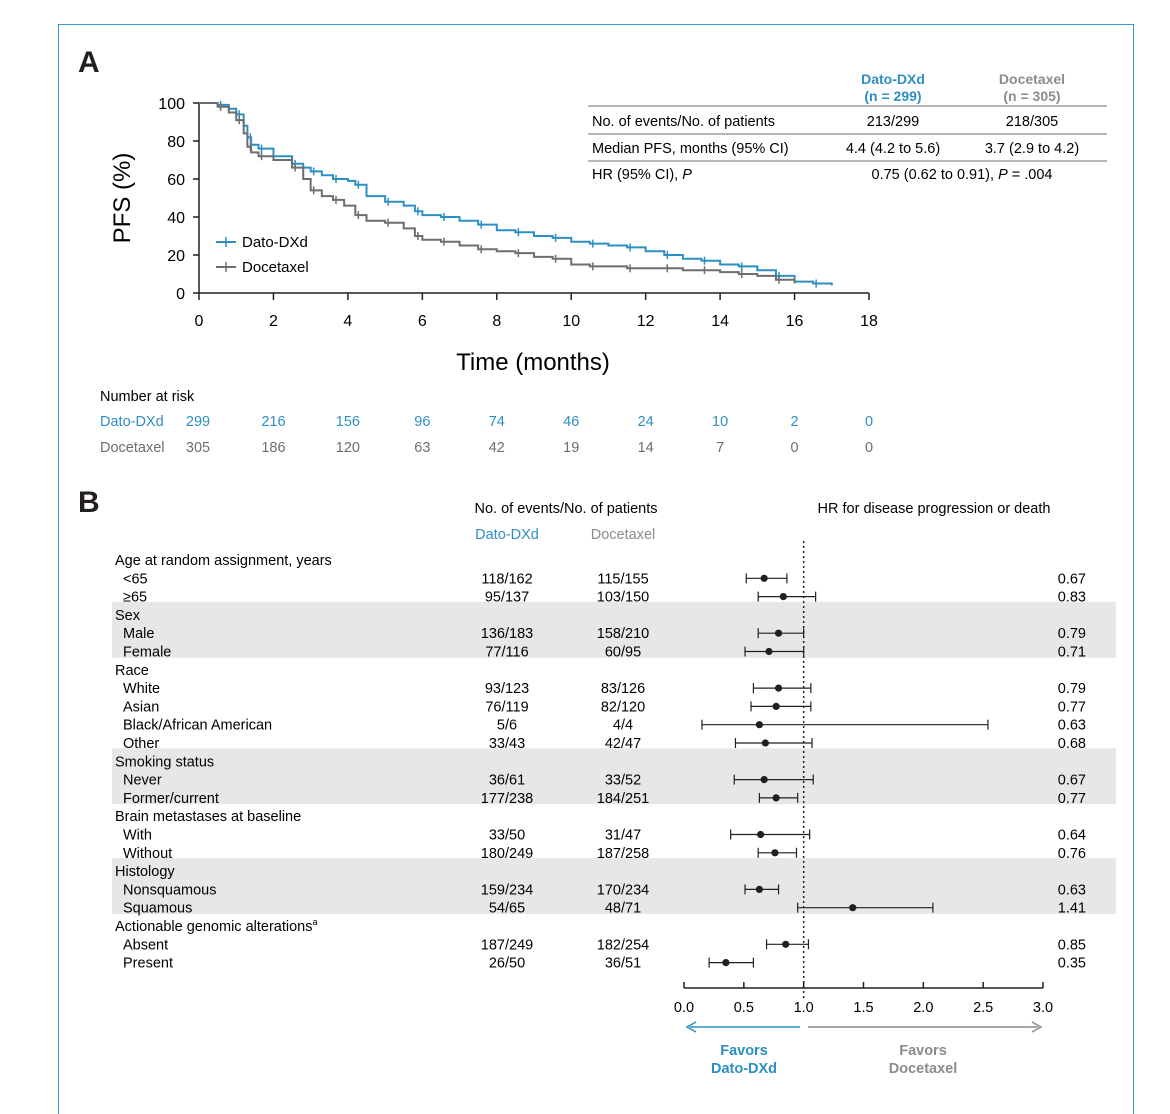  I want to click on events-dato: 76/119, so click(506, 707).